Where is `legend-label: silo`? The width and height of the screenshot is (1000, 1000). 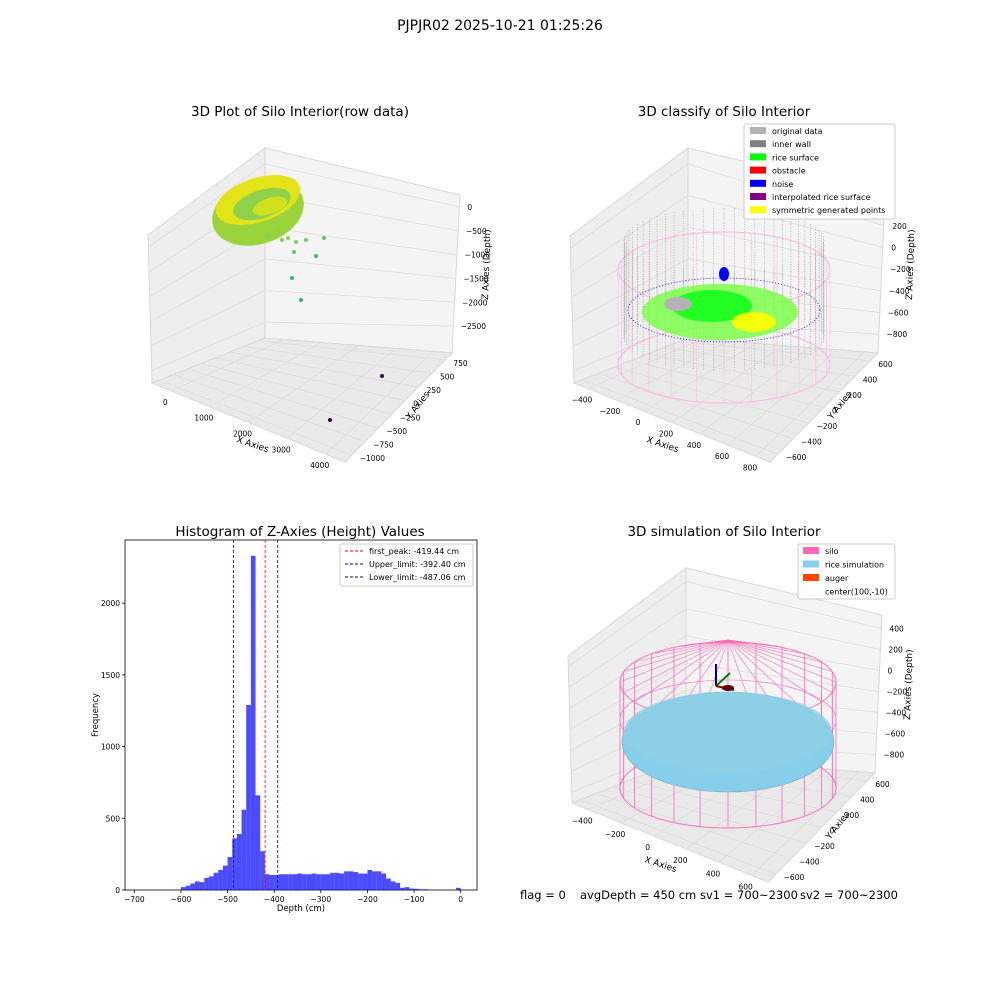
legend-label: silo is located at coordinates (832, 551).